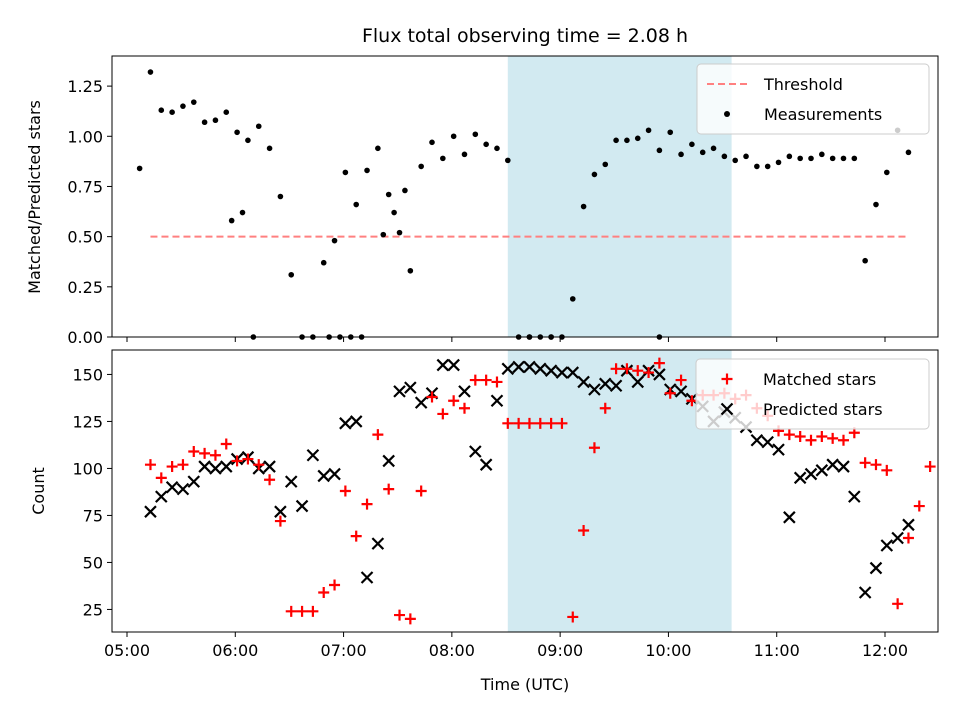 The height and width of the screenshot is (724, 960). What do you see at coordinates (727, 379) in the screenshot?
I see `legend-matched-swatch` at bounding box center [727, 379].